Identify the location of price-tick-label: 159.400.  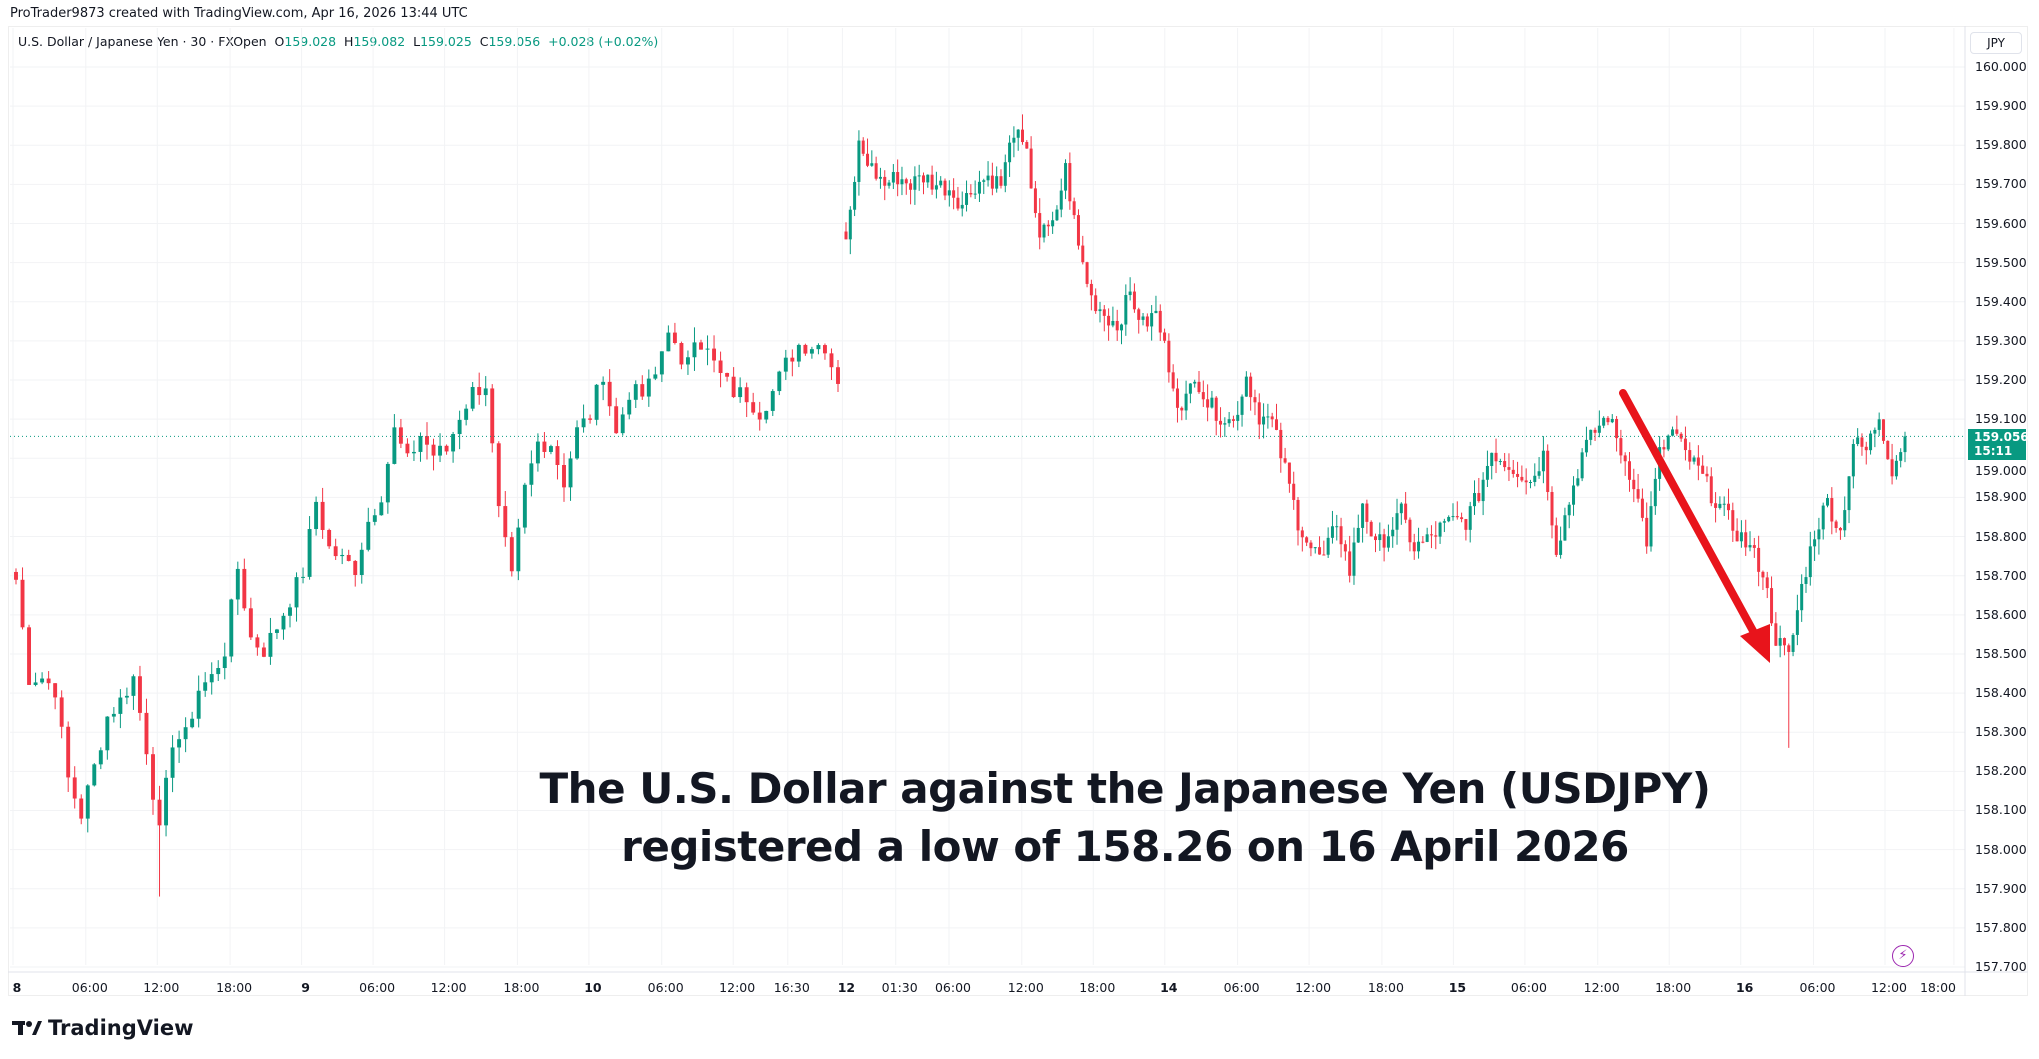
(2001, 301).